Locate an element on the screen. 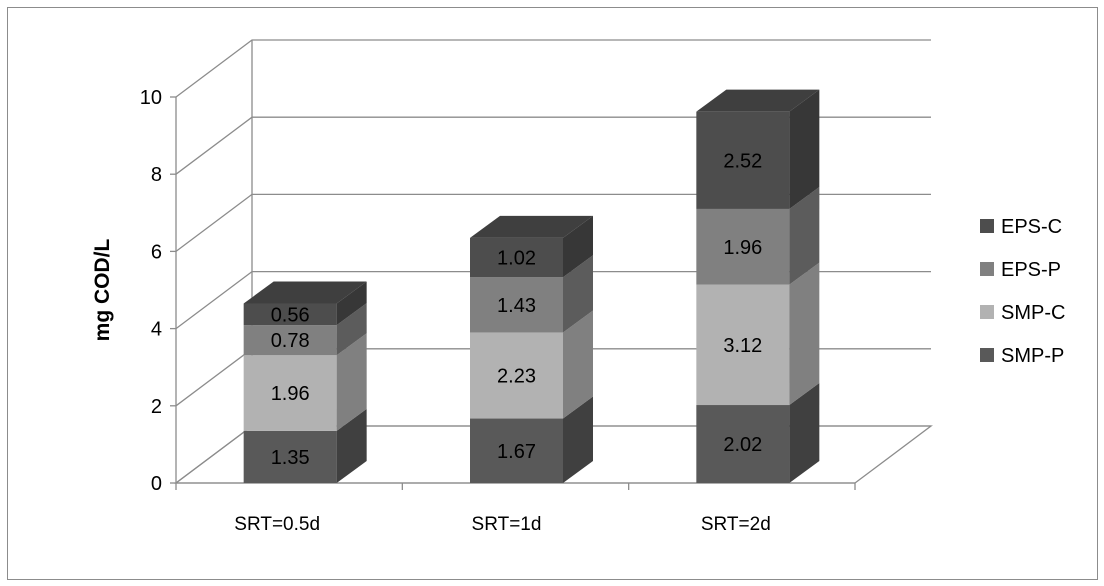 The height and width of the screenshot is (586, 1104). data-label: 0.56 is located at coordinates (290, 315).